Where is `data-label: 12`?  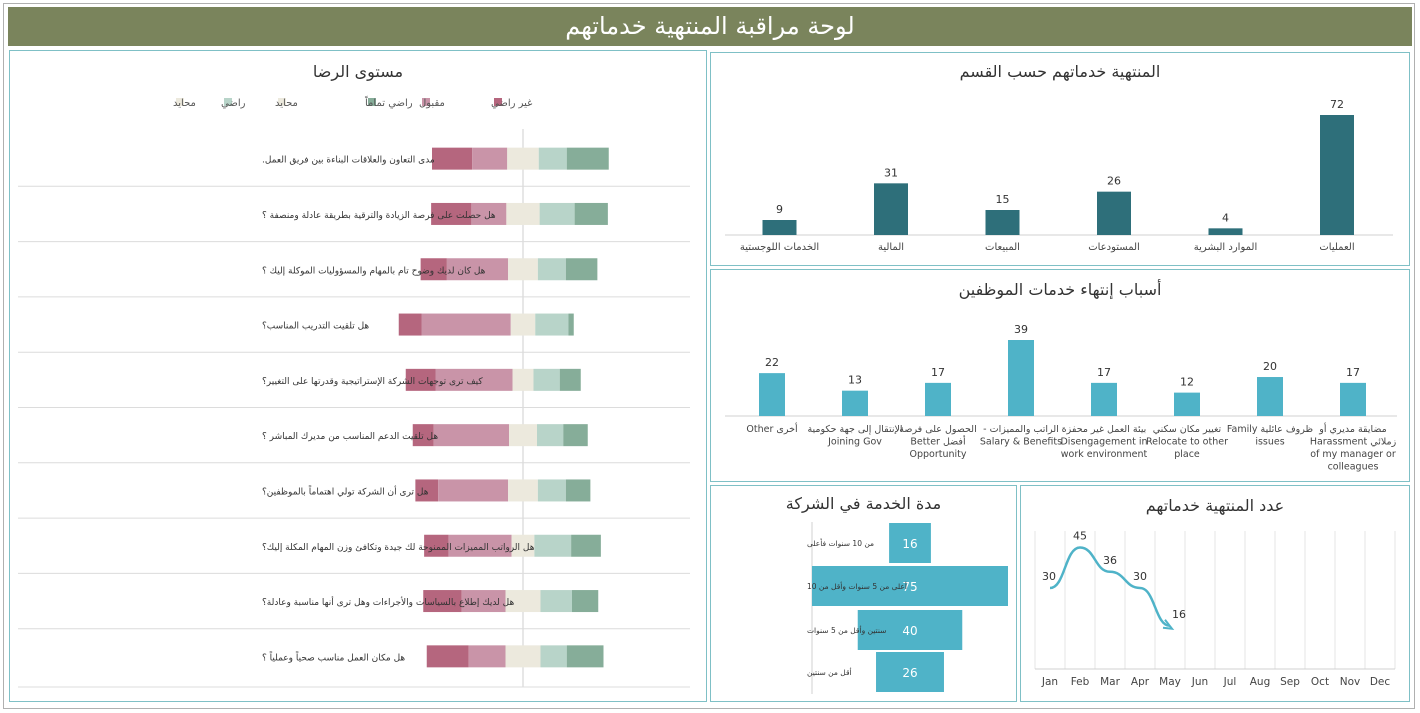 data-label: 12 is located at coordinates (1187, 382).